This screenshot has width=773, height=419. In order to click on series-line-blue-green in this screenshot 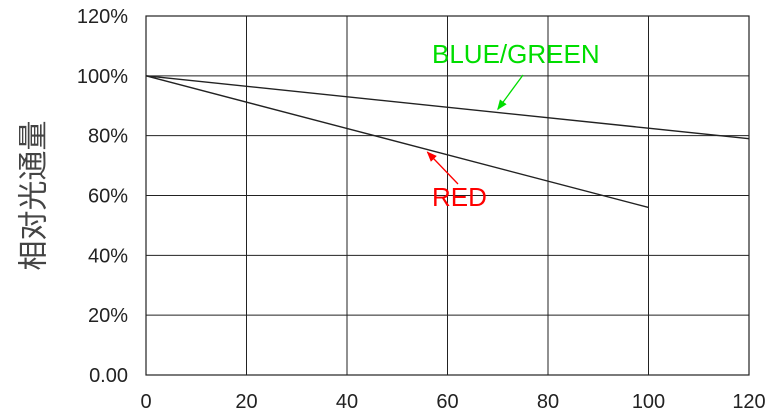, I will do `click(447, 107)`.